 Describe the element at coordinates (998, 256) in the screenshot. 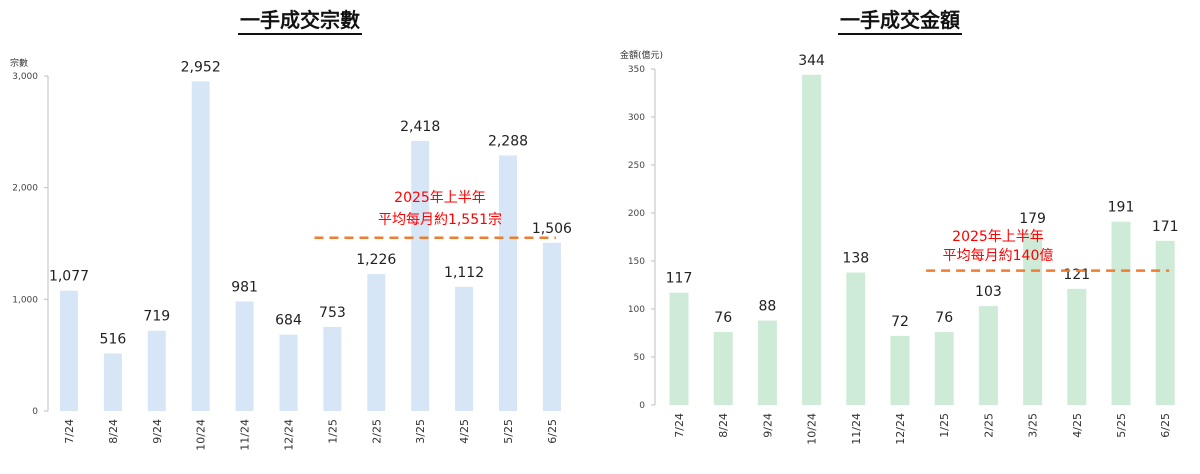

I see `annotation-line-2: 平均每月約140億` at that location.